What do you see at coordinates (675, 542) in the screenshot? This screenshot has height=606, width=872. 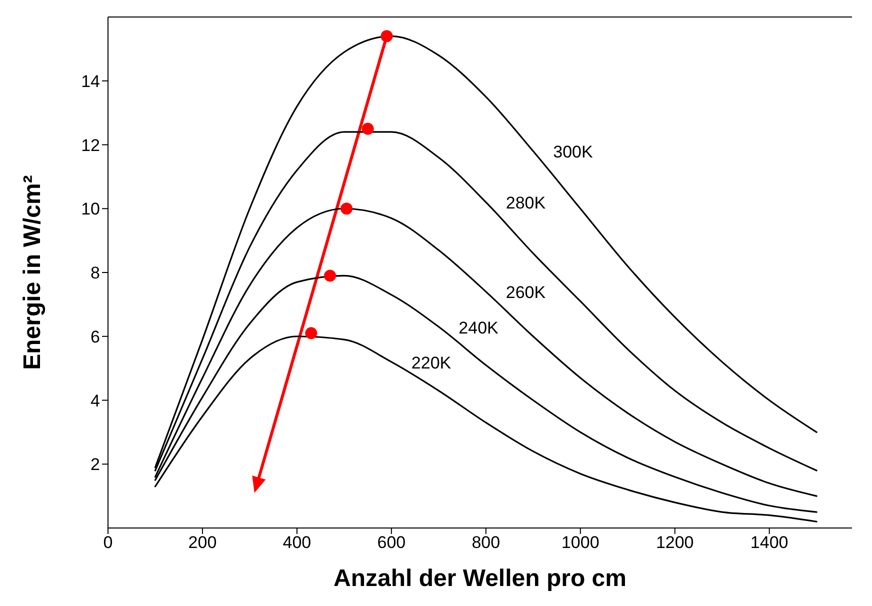 I see `x-tick-label: 1200` at bounding box center [675, 542].